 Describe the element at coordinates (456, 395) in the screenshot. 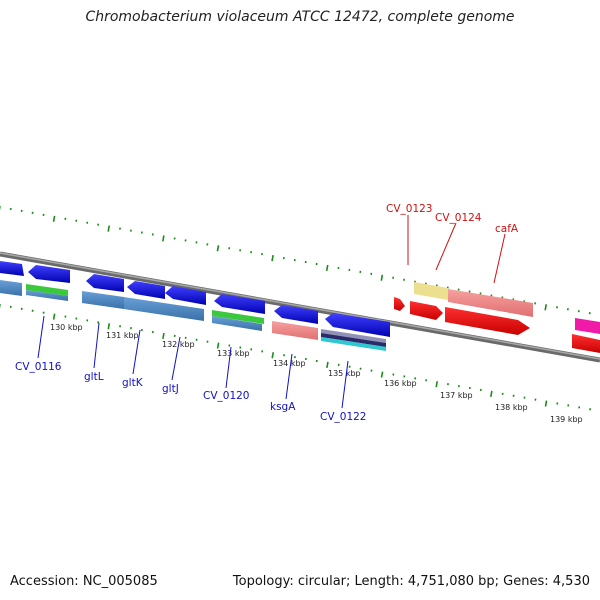

I see `scale-label: 137 kbp` at that location.